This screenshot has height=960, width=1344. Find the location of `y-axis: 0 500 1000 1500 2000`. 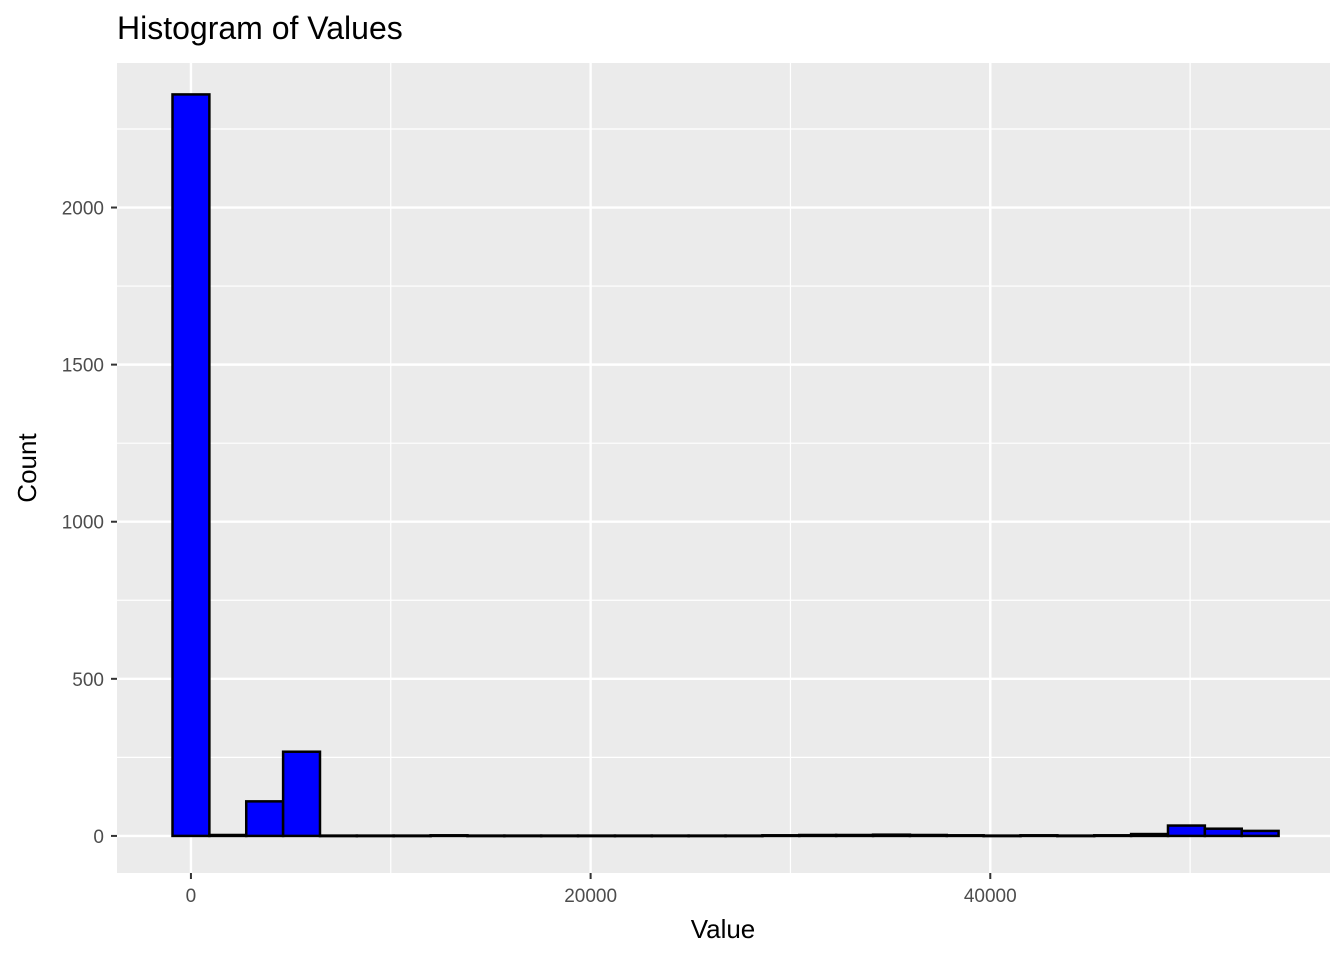

y-axis: 0 500 1000 1500 2000 is located at coordinates (89, 523).